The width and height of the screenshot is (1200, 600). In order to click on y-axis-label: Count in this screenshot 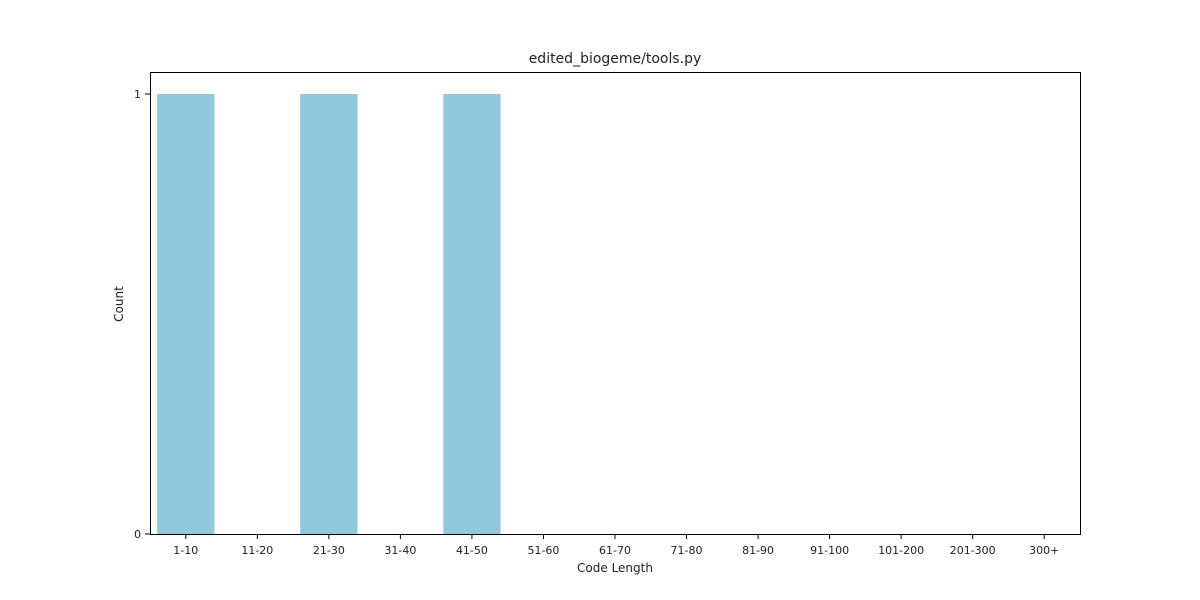, I will do `click(119, 304)`.